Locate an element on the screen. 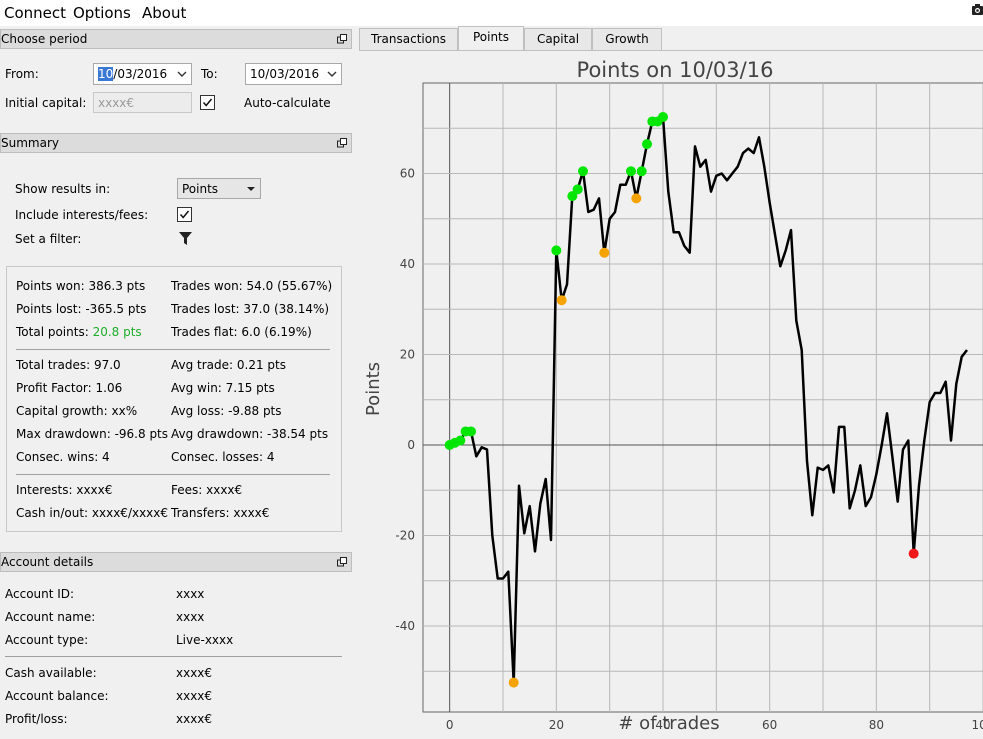  stat-avg-win: Avg win: 7.15 pts is located at coordinates (223, 388).